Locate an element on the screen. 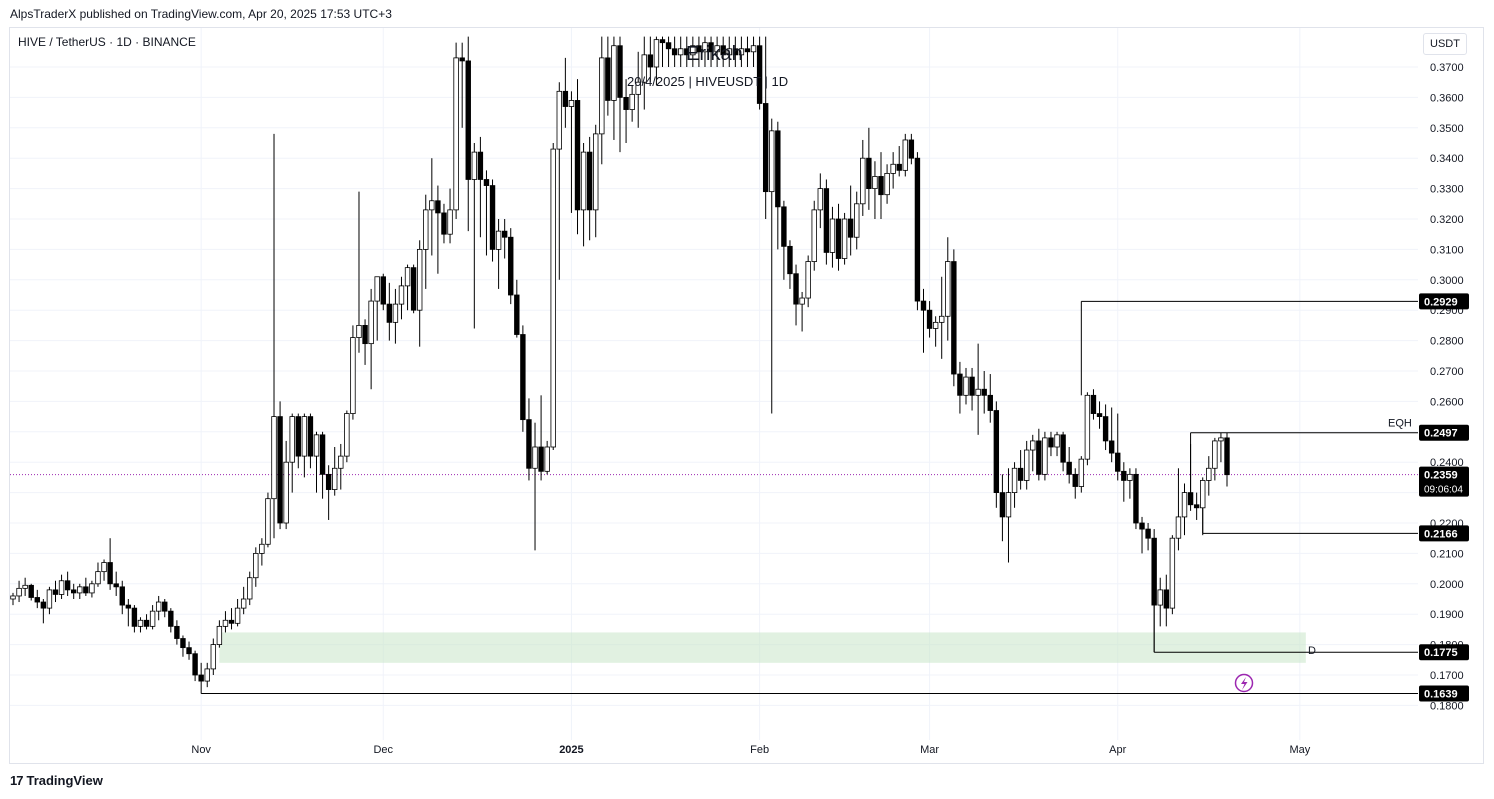  y-tick-label: 0.2400 is located at coordinates (1447, 463).